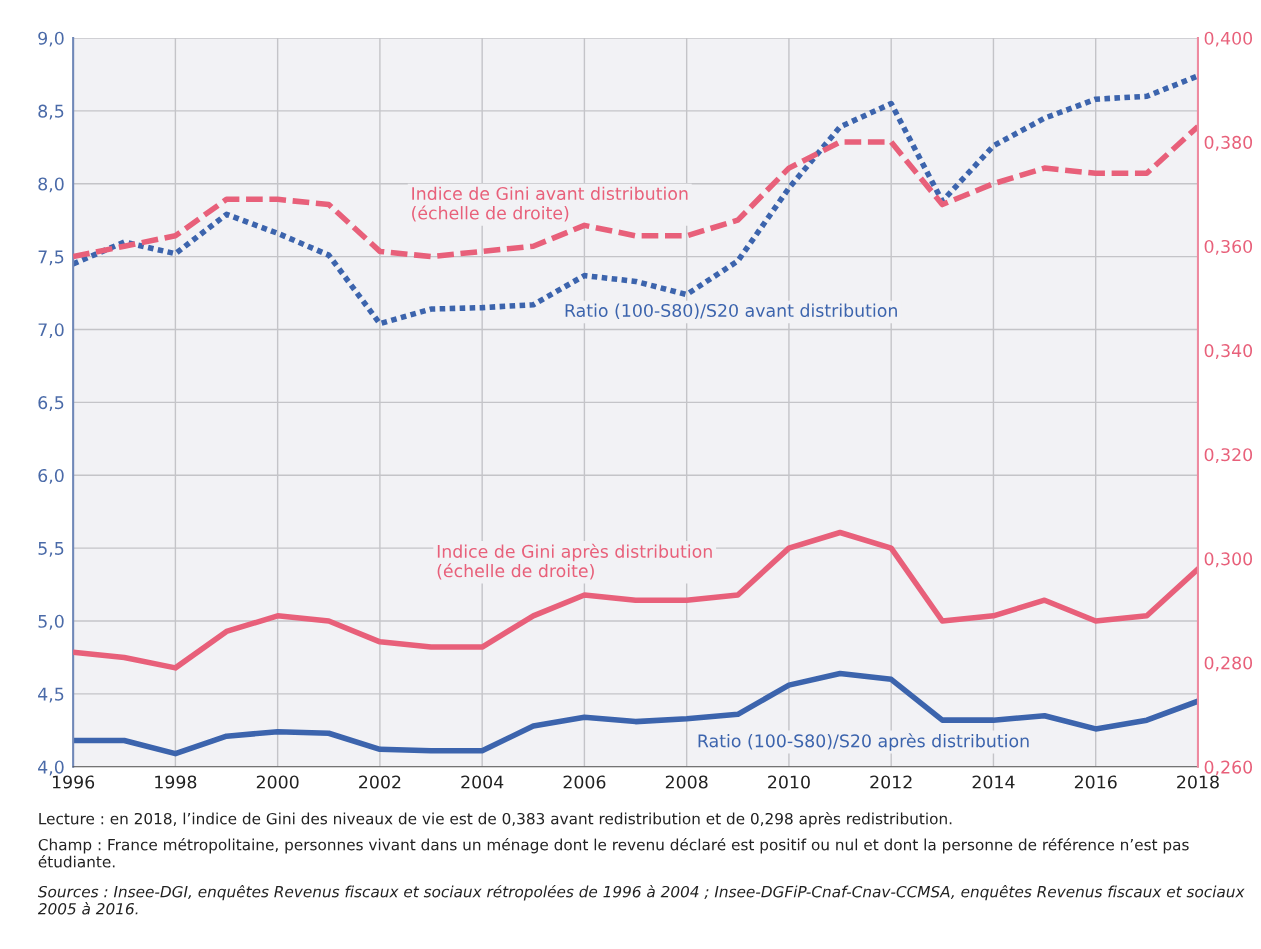 This screenshot has height=949, width=1261. Describe the element at coordinates (277, 782) in the screenshot. I see `x-tick-label: 2000` at that location.